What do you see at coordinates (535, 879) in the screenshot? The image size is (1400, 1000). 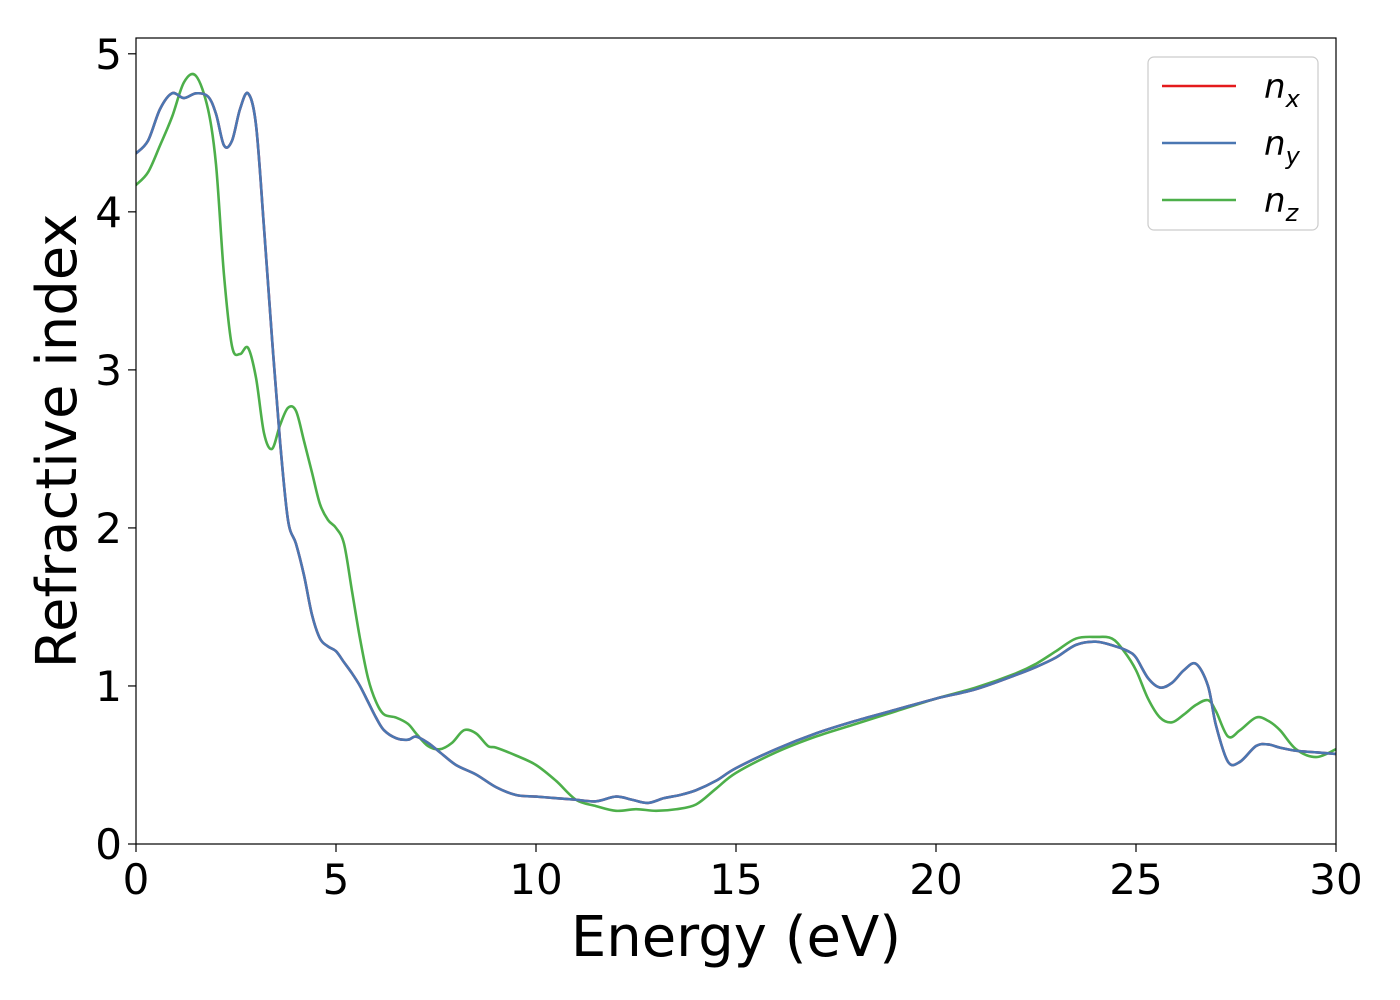 I see `x-tick-label: 10` at bounding box center [535, 879].